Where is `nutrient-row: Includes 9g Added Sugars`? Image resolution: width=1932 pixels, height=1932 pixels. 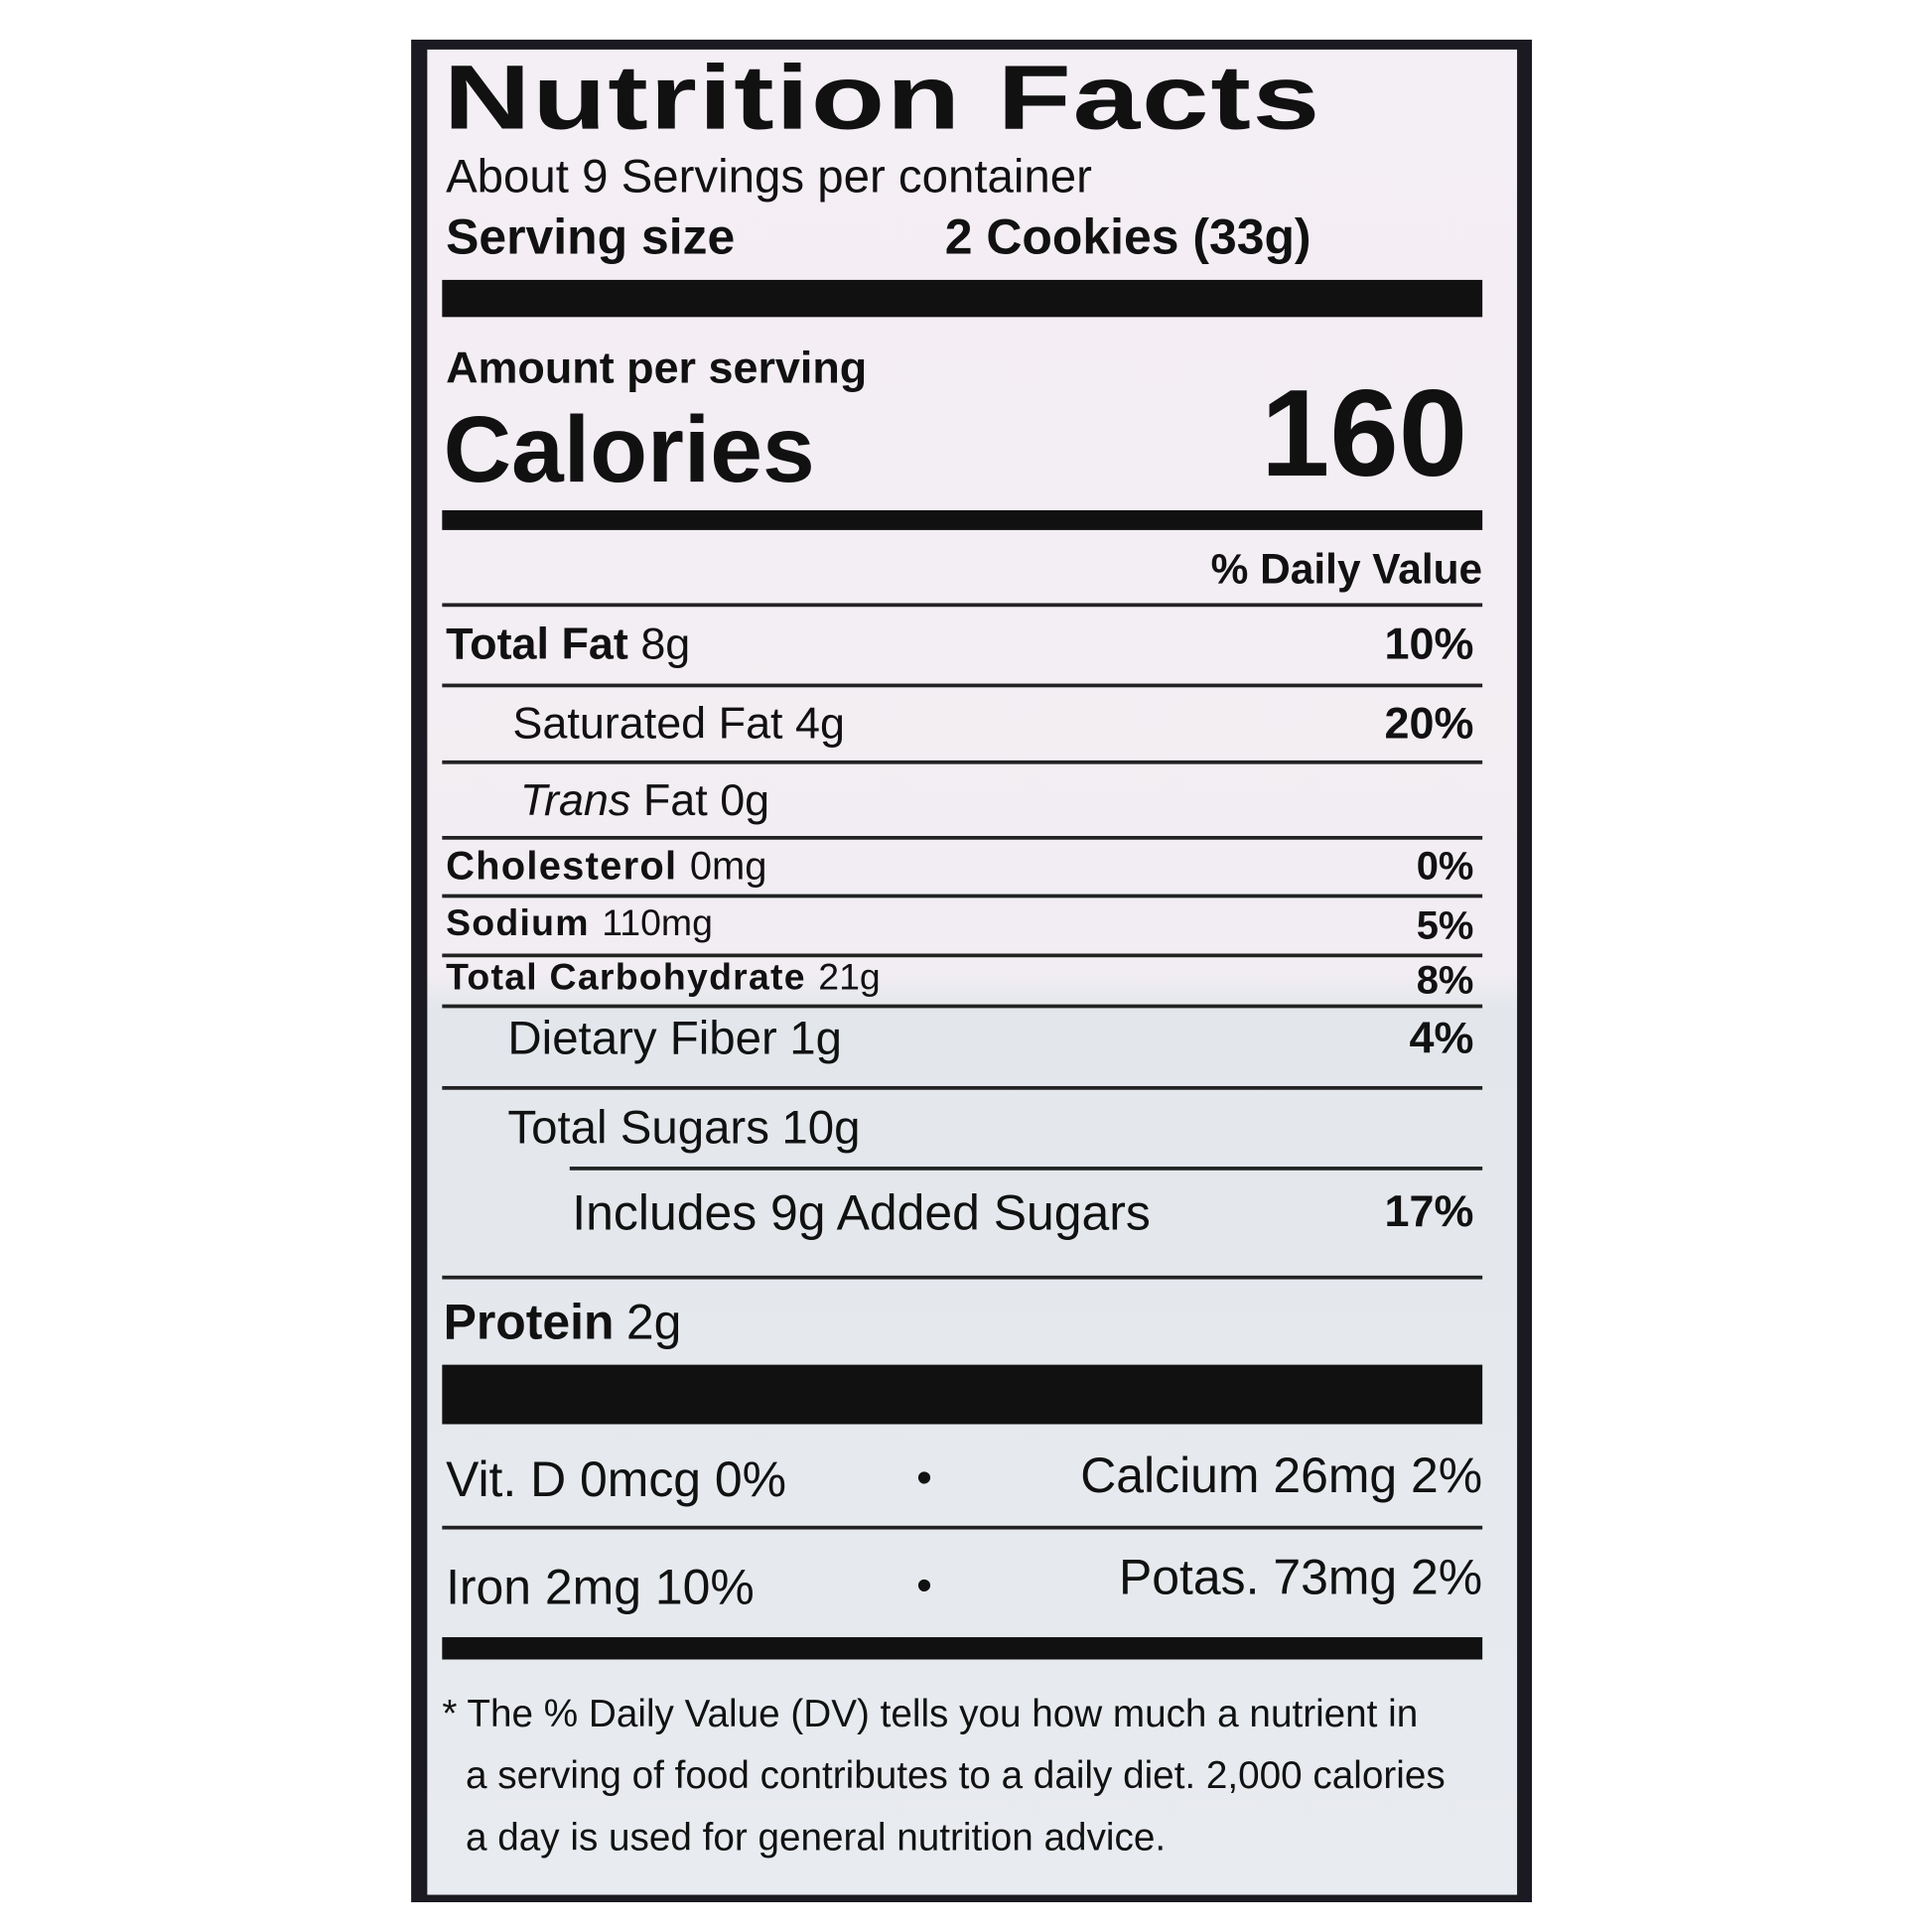
nutrient-row: Includes 9g Added Sugars is located at coordinates (868, 1214).